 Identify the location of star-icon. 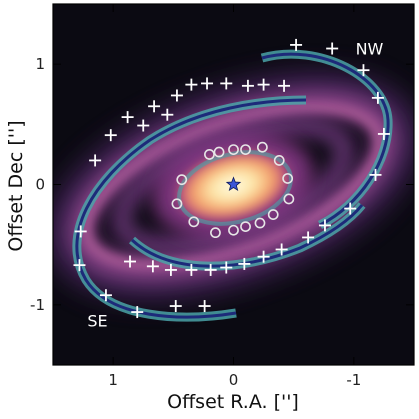
(233, 184).